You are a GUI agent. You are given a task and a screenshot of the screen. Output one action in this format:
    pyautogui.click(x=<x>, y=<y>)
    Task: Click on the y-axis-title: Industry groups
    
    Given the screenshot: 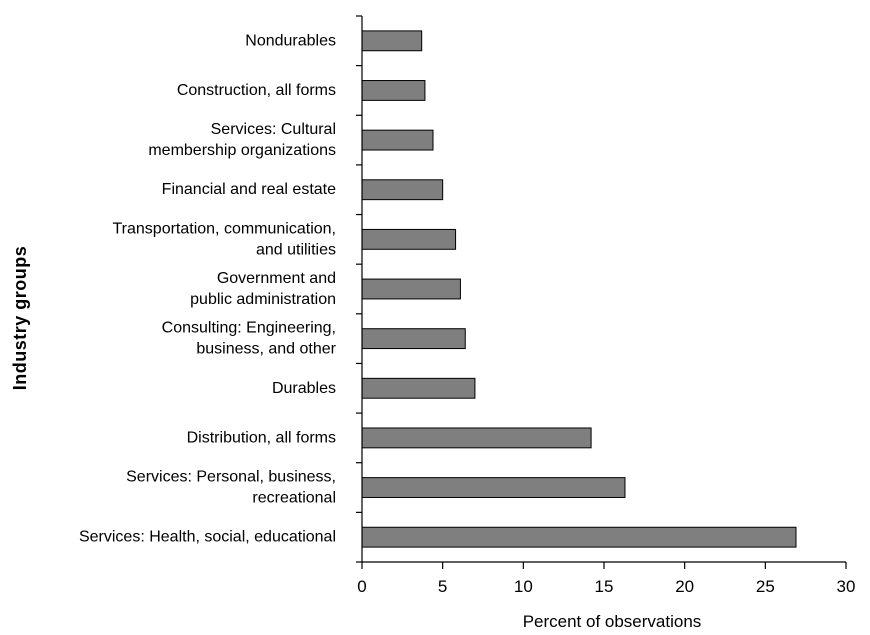 What is the action you would take?
    pyautogui.click(x=20, y=318)
    